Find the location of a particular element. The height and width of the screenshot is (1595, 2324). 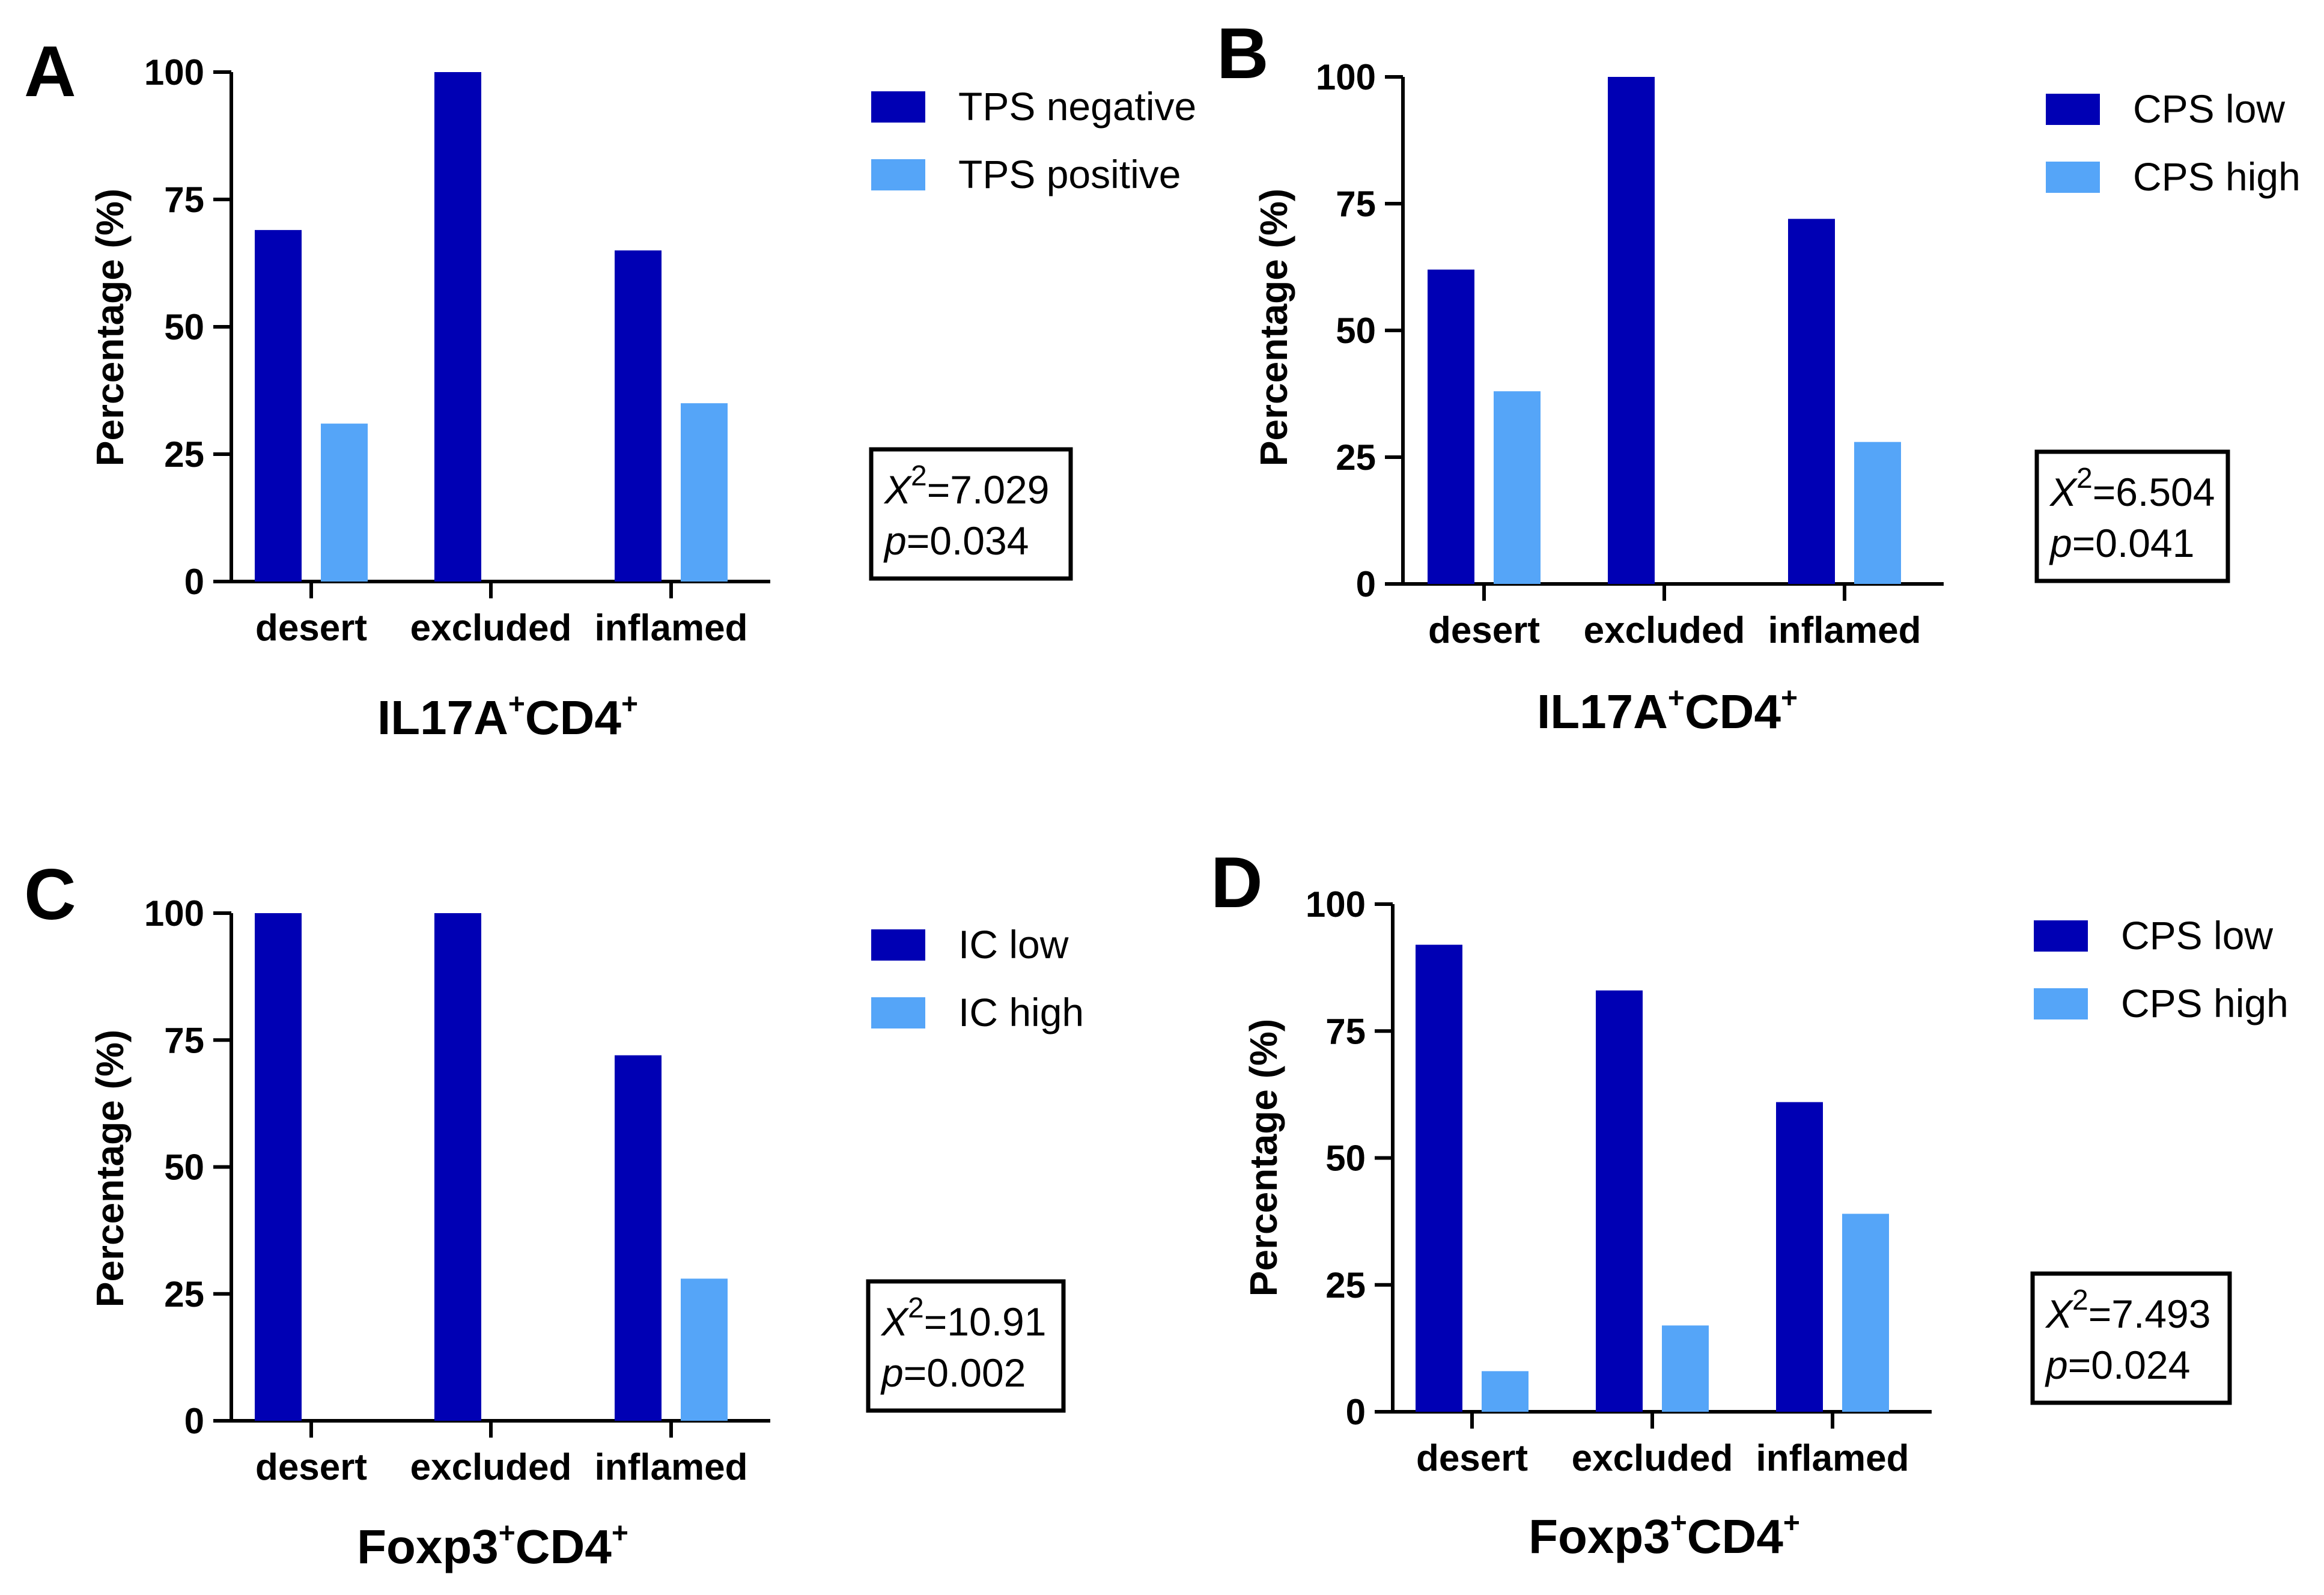

panel-d-x-title-sup1: + is located at coordinates (1679, 1523).